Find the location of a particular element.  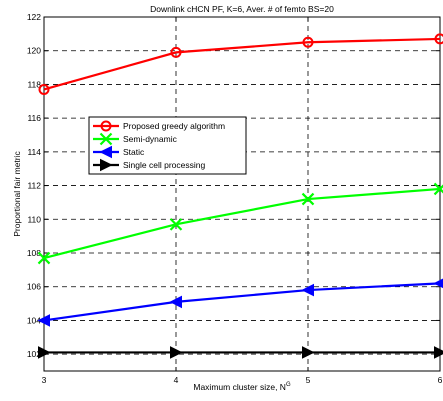

x-axis-label: Maximum cluster size, NG is located at coordinates (242, 387).